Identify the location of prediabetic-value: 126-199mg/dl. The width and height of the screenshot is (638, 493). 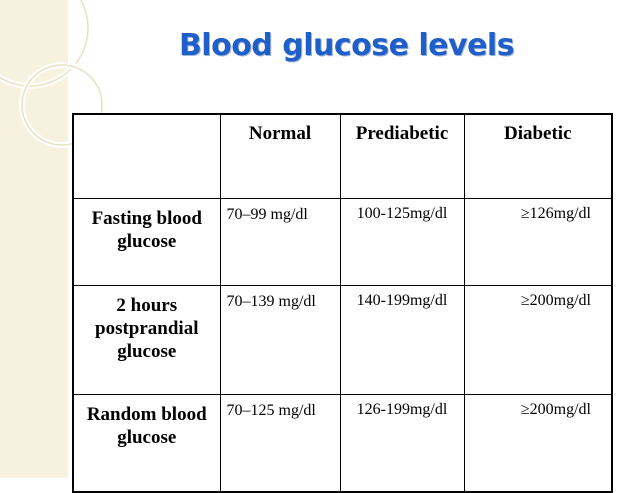
(402, 443).